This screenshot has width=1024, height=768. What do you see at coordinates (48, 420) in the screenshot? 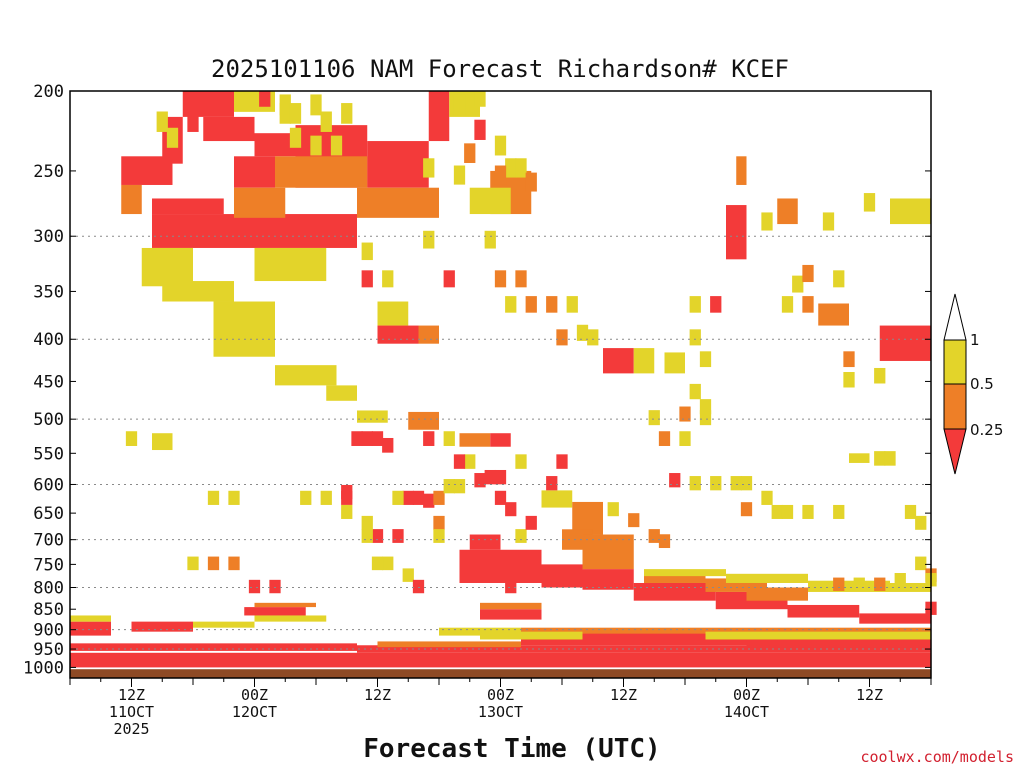
I see `y-tick-label: 500` at bounding box center [48, 420].